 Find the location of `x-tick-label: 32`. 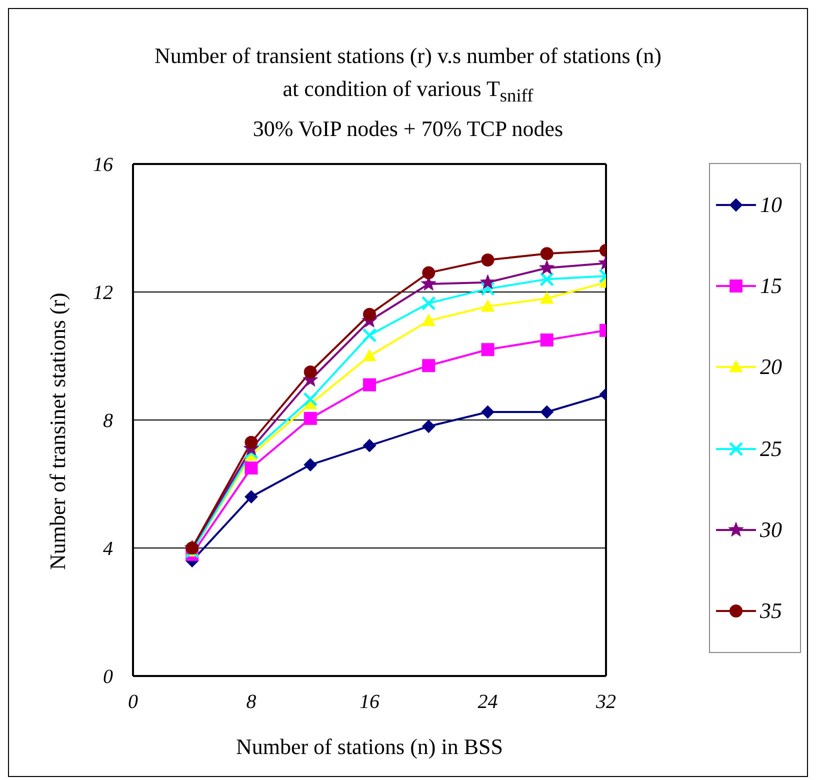

x-tick-label: 32 is located at coordinates (605, 702).